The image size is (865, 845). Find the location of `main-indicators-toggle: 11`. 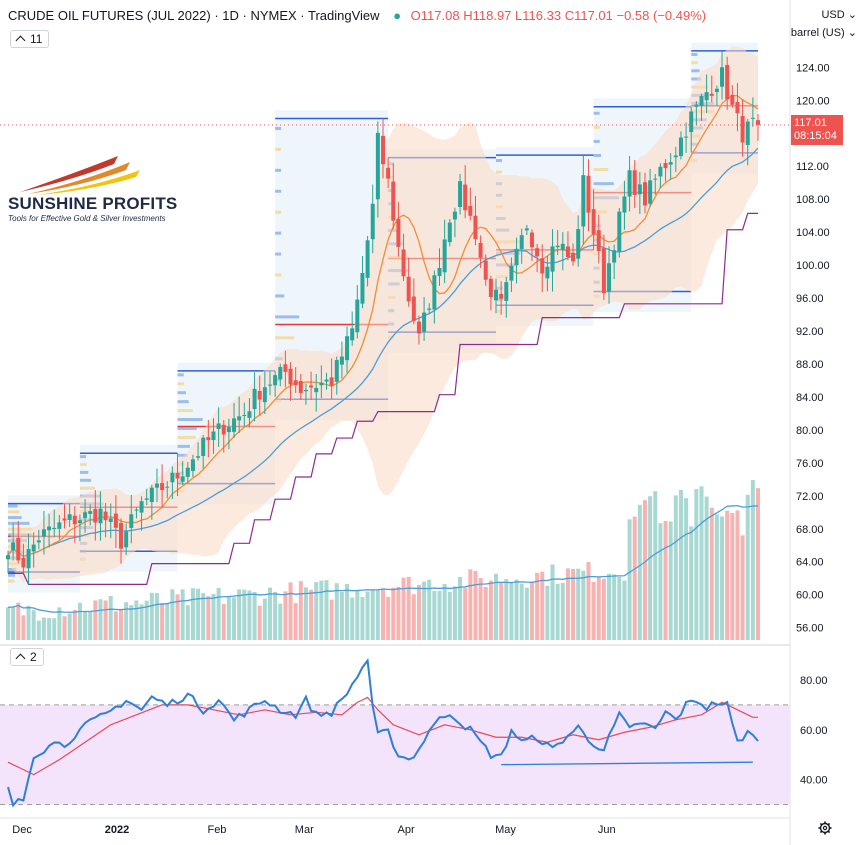

main-indicators-toggle: 11 is located at coordinates (30, 39).